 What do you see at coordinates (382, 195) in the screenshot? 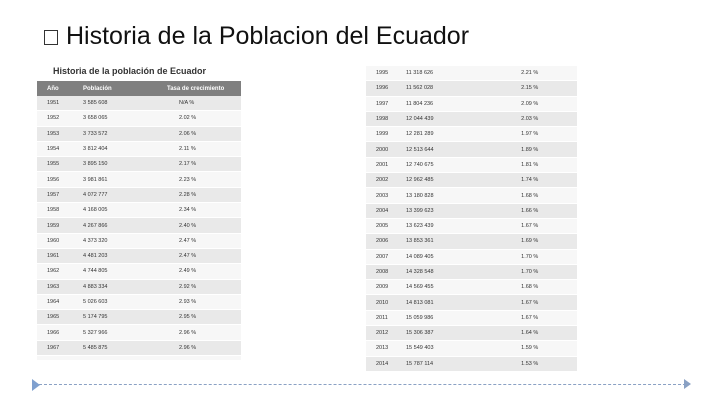
I see `cell-year: 2003` at bounding box center [382, 195].